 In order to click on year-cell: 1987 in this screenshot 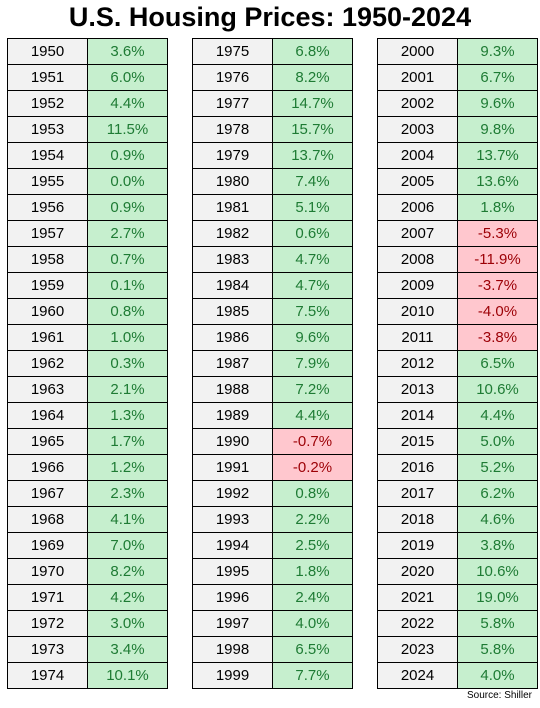, I will do `click(232, 363)`.